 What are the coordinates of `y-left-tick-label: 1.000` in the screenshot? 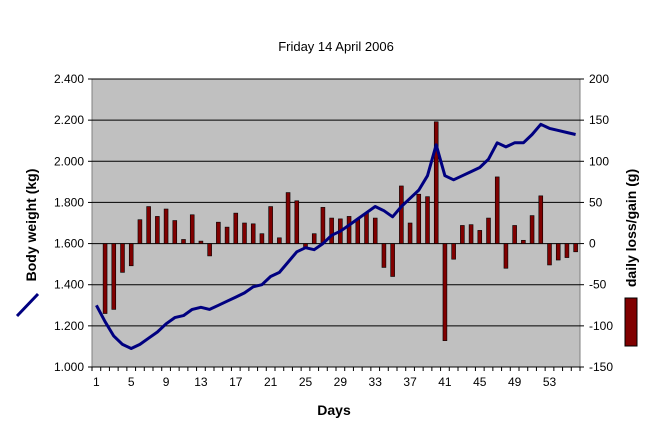 It's located at (69, 367).